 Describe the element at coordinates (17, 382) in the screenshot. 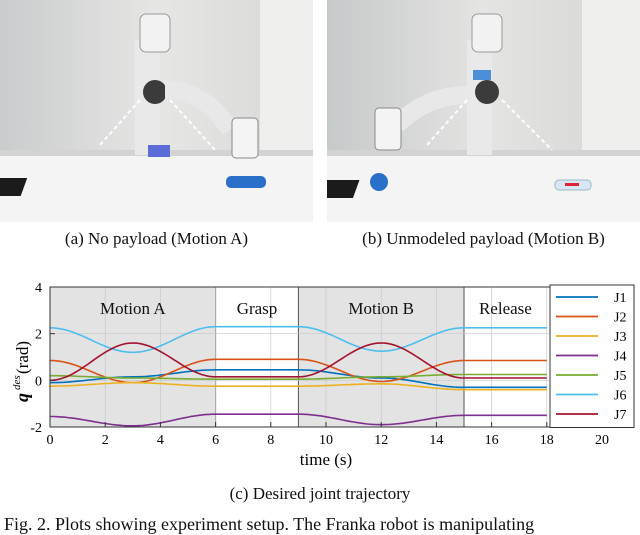

I see `y-axis-label-superscript: des` at that location.